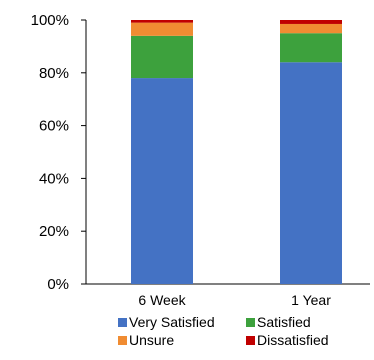 This screenshot has height=360, width=374. Describe the element at coordinates (172, 322) in the screenshot. I see `legend-label: Very Satisfied` at that location.